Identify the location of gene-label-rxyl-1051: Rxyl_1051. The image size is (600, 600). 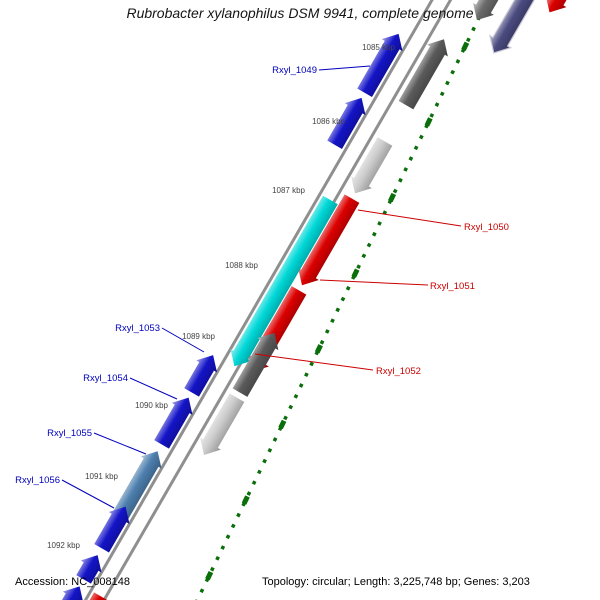
(452, 286).